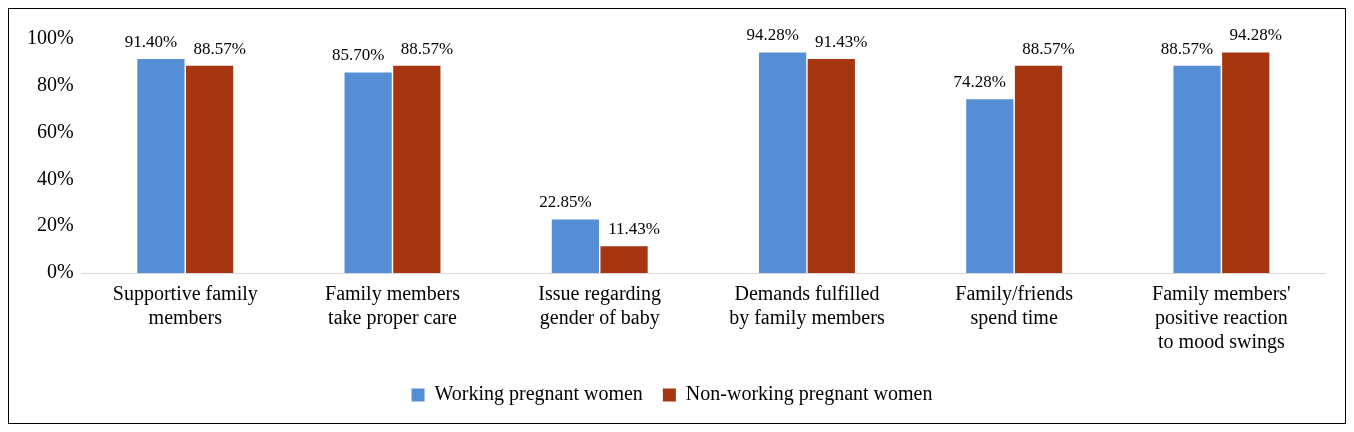  What do you see at coordinates (807, 306) in the screenshot?
I see `x-tick-label: Demands fulfilled by family members` at bounding box center [807, 306].